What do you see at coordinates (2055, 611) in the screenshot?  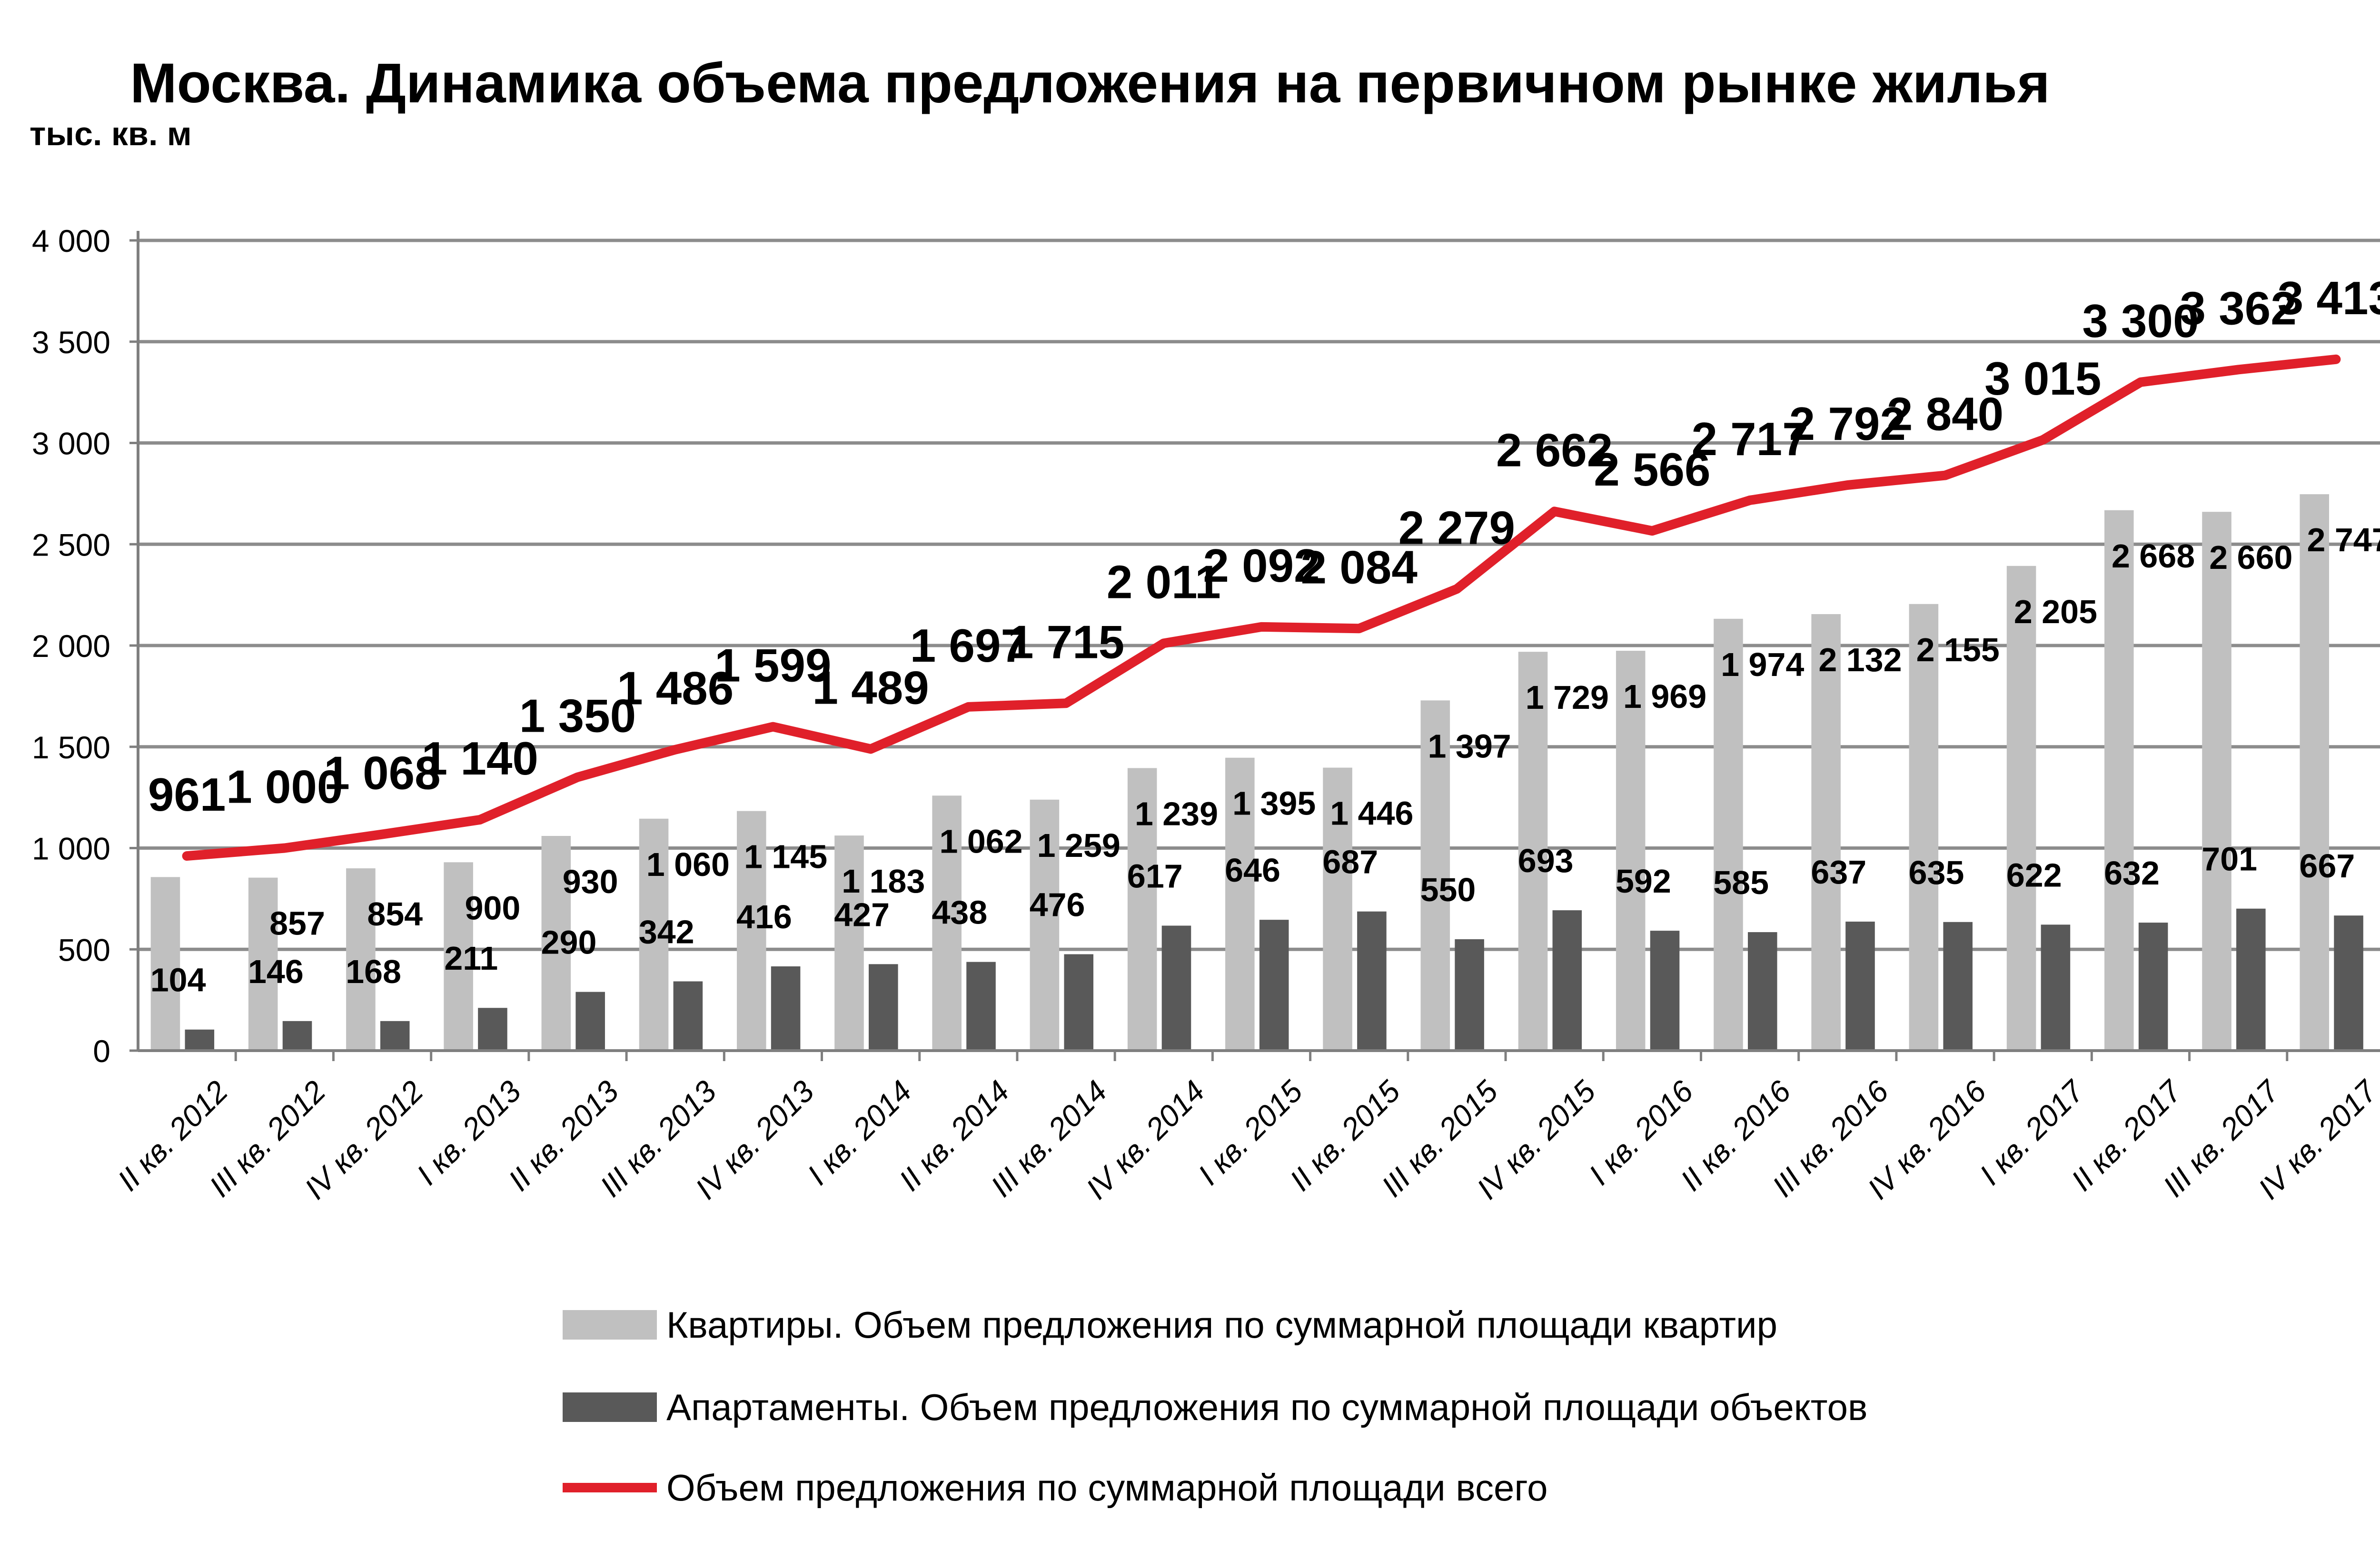 I see `data-label-kvartiry: 2 205` at bounding box center [2055, 611].